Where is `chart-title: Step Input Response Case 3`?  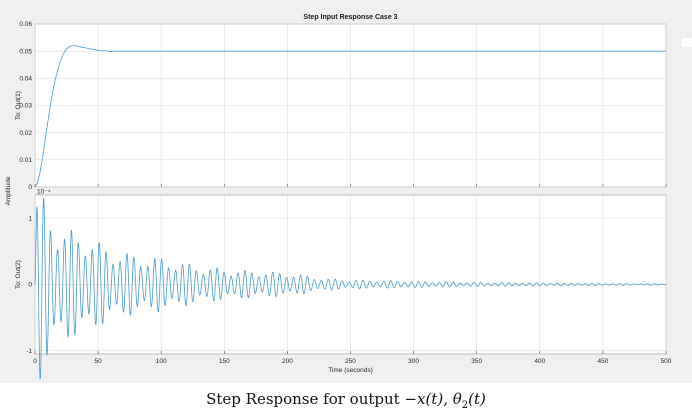 chart-title: Step Input Response Case 3 is located at coordinates (350, 17).